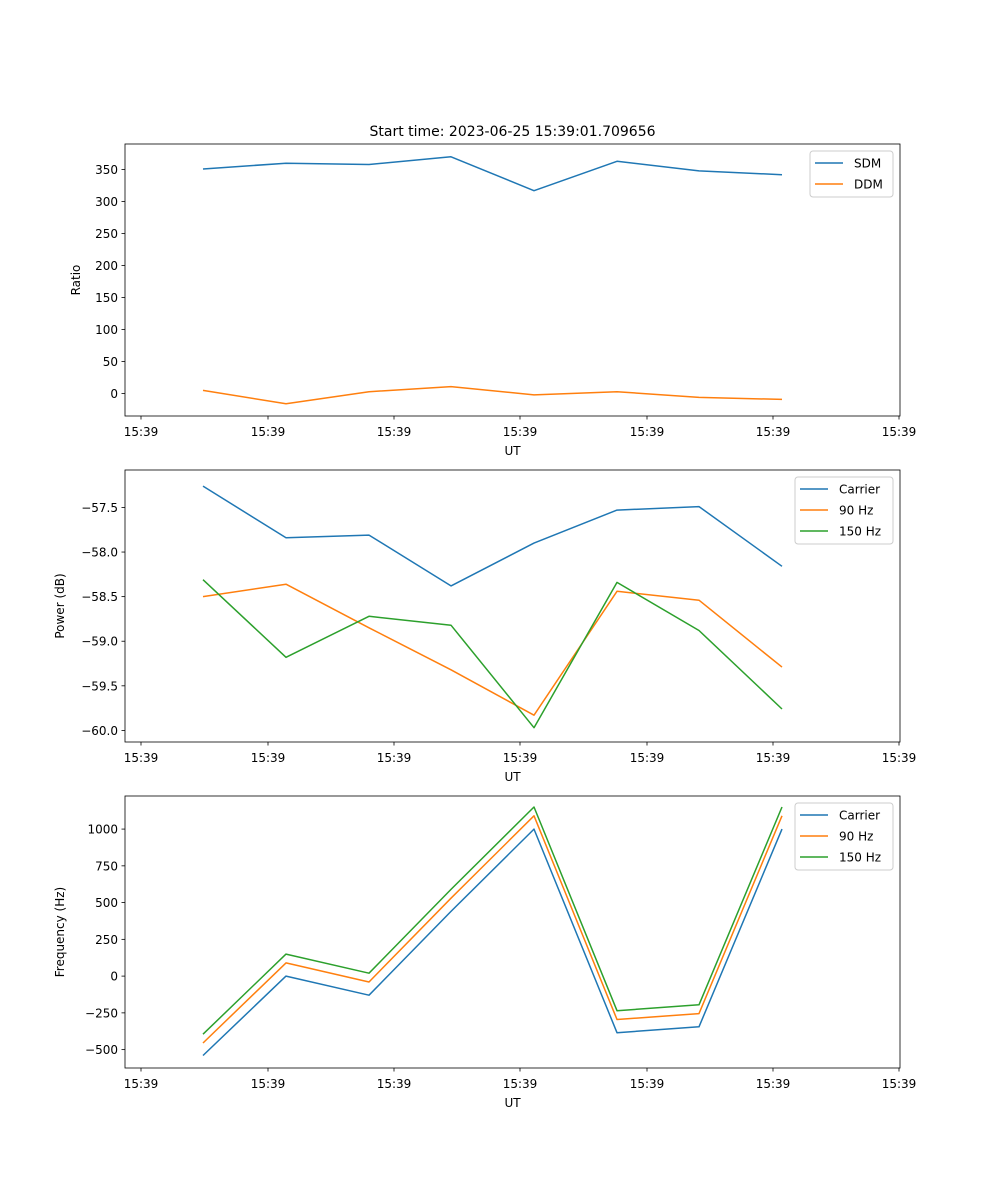  I want to click on y-tick-label: 150, so click(106, 298).